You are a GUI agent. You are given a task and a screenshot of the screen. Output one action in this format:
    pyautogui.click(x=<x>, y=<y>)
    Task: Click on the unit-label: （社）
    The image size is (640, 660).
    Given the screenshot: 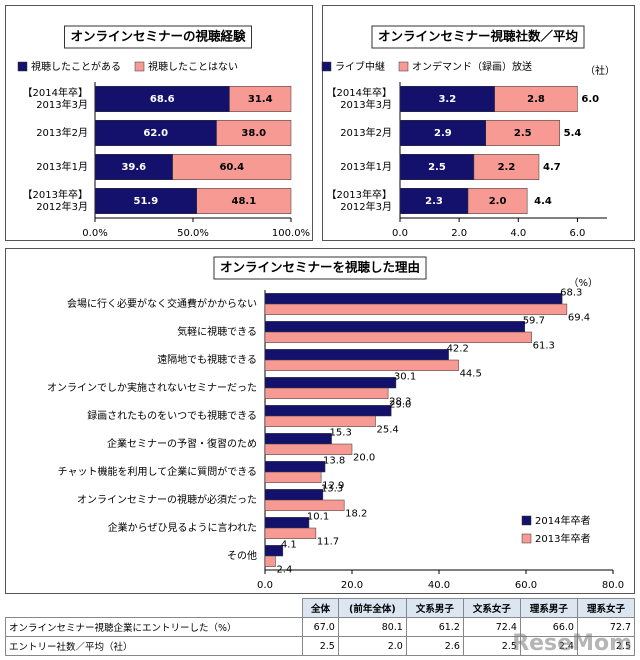 What is the action you would take?
    pyautogui.click(x=600, y=70)
    